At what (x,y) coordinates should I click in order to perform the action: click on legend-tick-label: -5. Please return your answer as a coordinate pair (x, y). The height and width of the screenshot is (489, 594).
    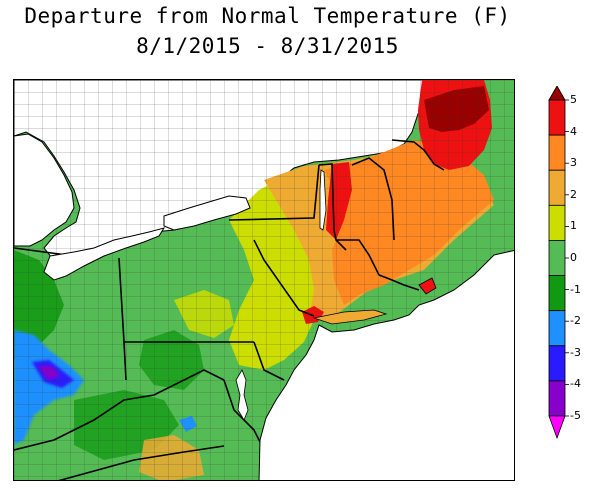
    Looking at the image, I should click on (575, 415).